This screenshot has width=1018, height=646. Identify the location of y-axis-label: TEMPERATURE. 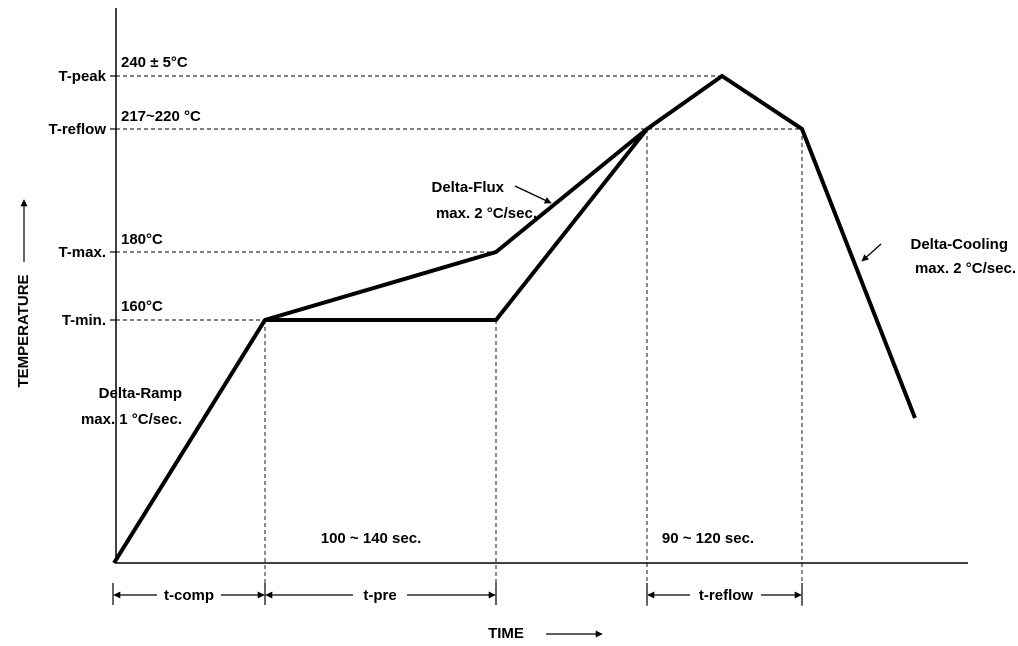
(23, 330).